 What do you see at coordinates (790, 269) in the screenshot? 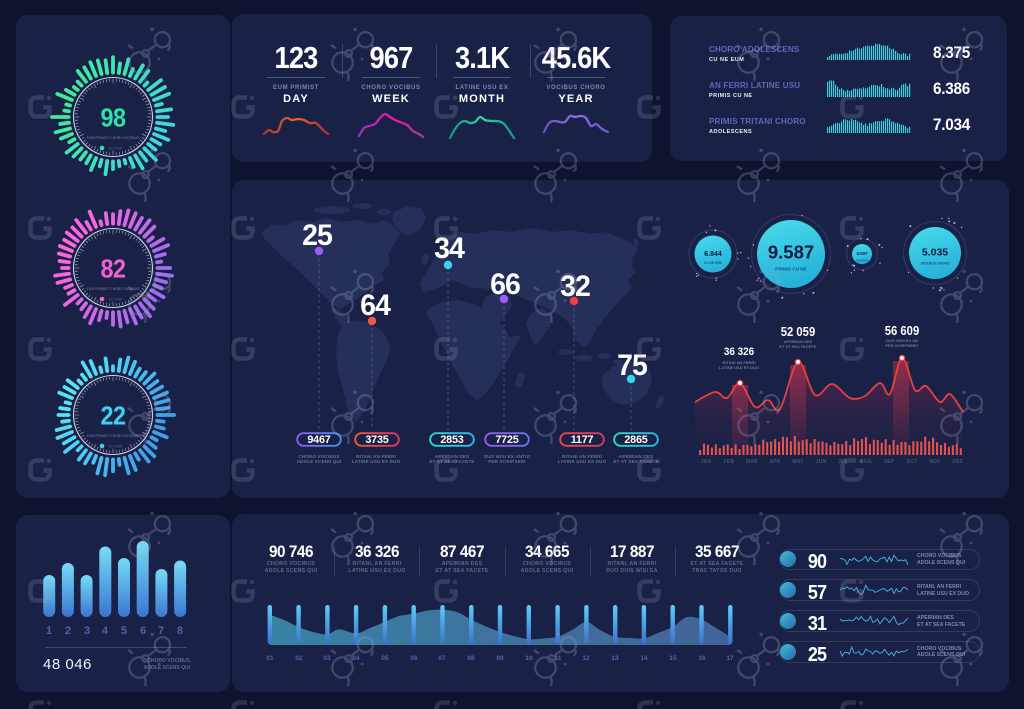
I see `svg-text: PRIMIS CU NE` at bounding box center [790, 269].